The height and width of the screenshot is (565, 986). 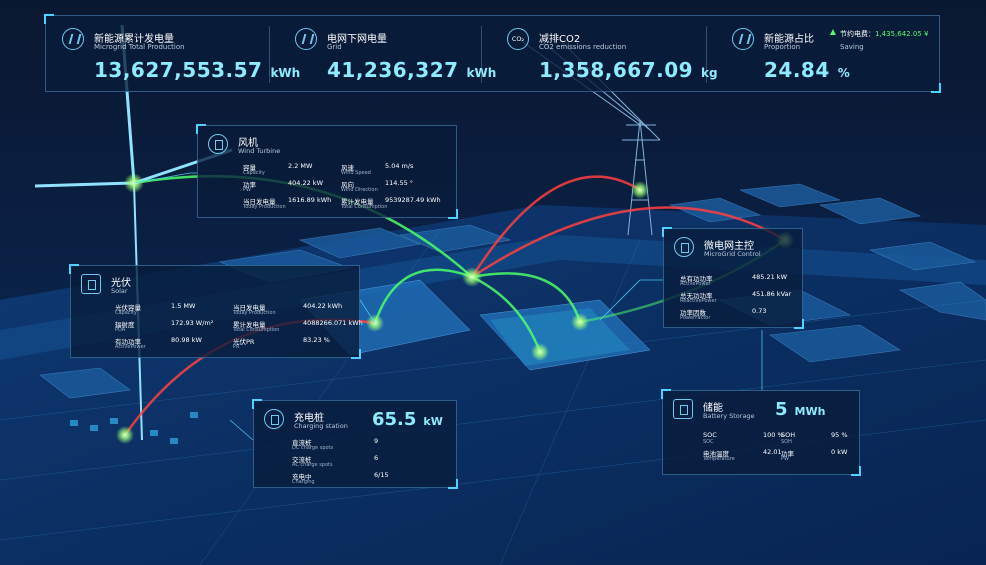 I want to click on headline-value: 5, so click(x=781, y=409).